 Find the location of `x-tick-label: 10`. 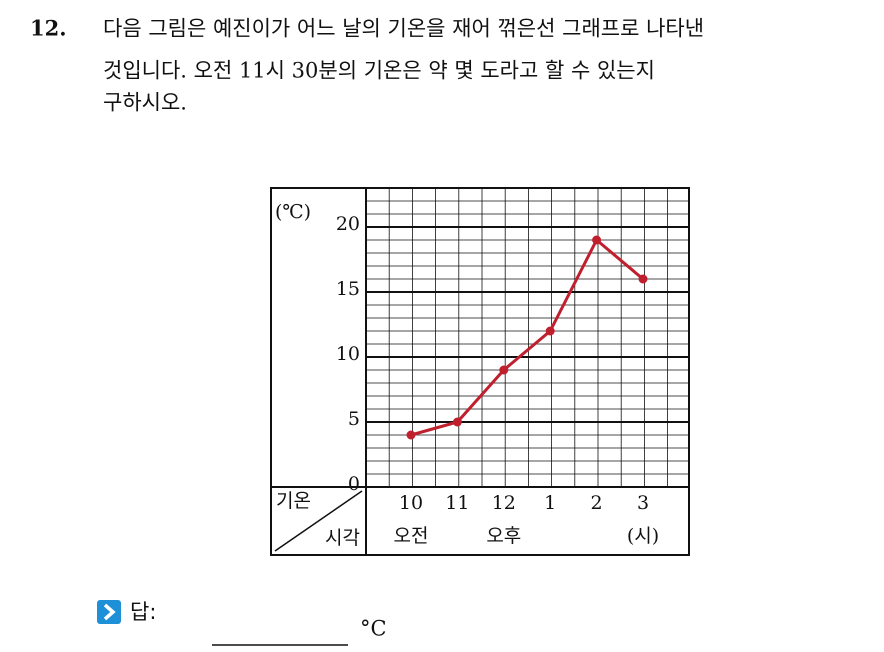

x-tick-label: 10 is located at coordinates (411, 503).